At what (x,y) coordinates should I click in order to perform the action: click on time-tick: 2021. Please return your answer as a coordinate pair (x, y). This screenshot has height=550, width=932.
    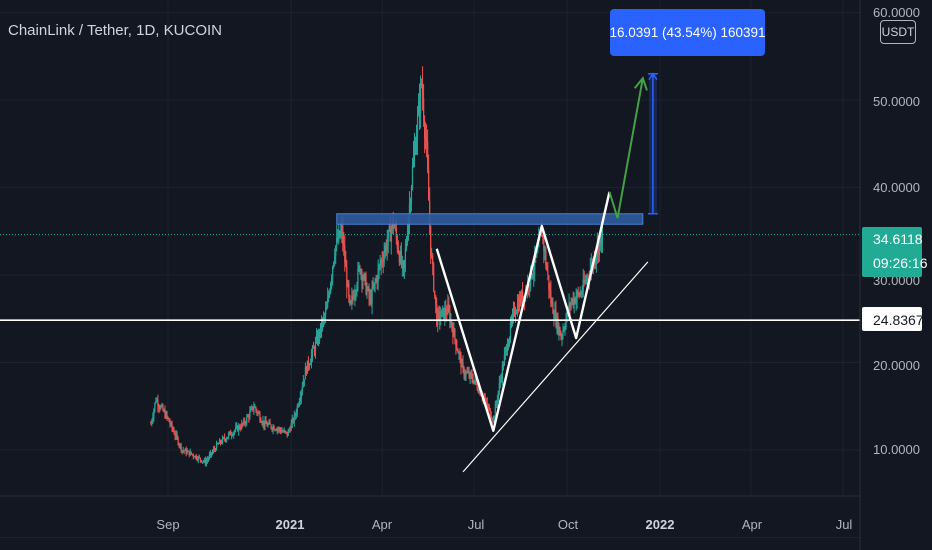
    Looking at the image, I should click on (290, 524).